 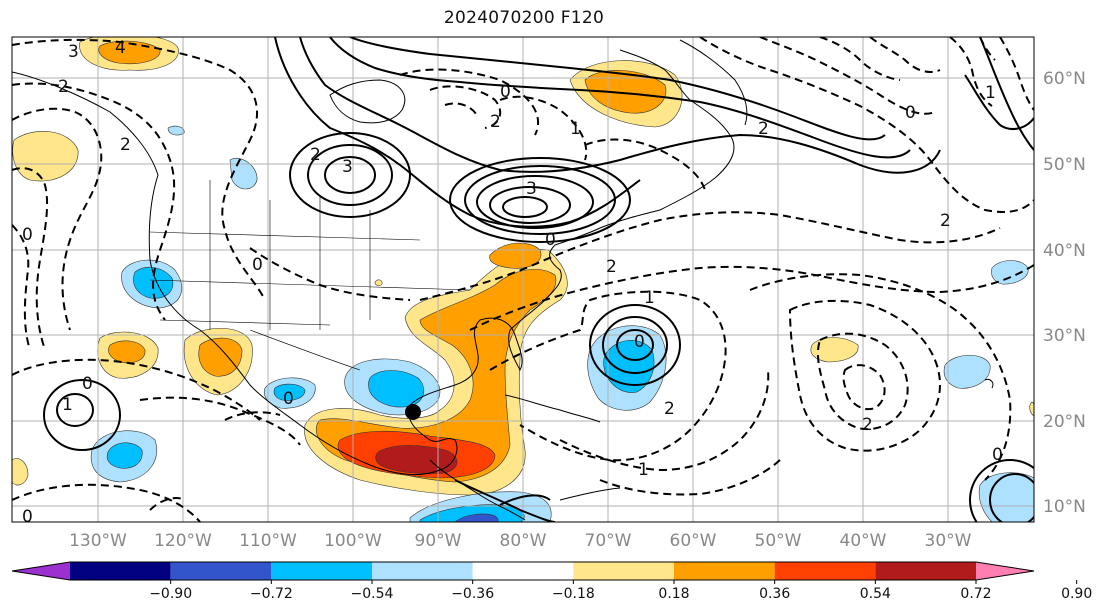 What do you see at coordinates (1064, 79) in the screenshot?
I see `latitude-label: 60°N` at bounding box center [1064, 79].